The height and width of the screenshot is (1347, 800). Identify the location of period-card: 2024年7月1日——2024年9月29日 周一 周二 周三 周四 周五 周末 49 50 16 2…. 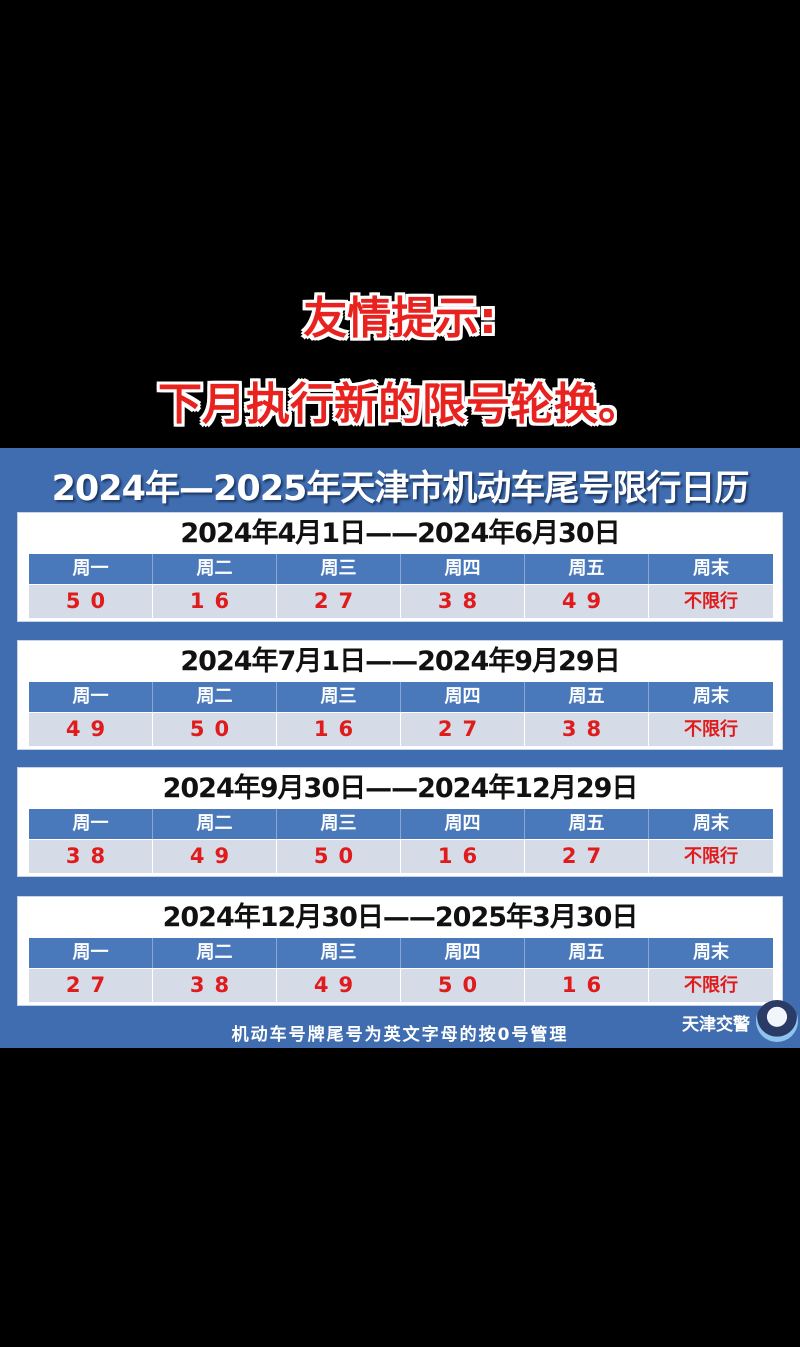
(400, 695).